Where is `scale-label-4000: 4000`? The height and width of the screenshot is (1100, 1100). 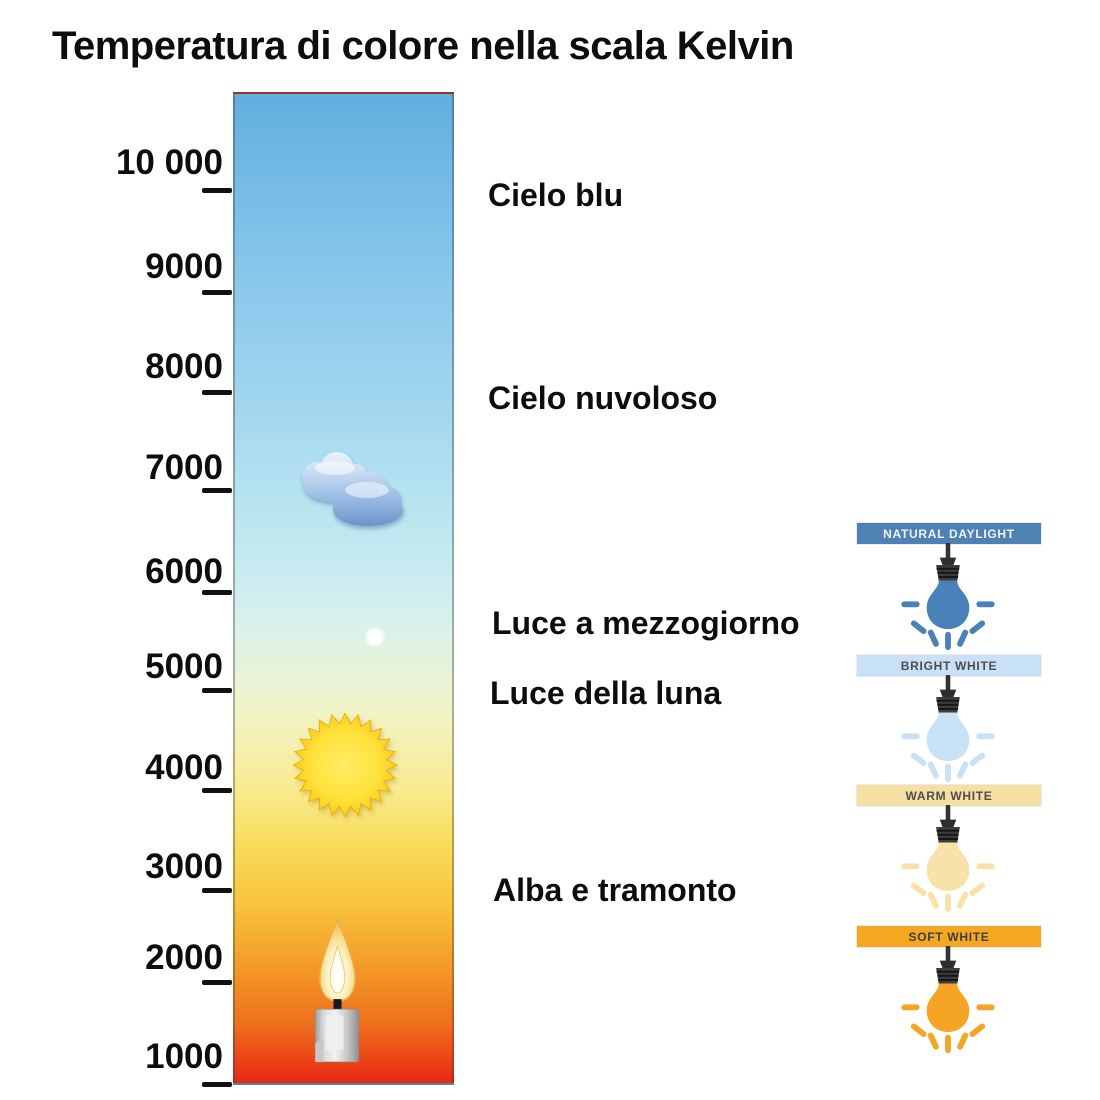
scale-label-4000: 4000 is located at coordinates (184, 767).